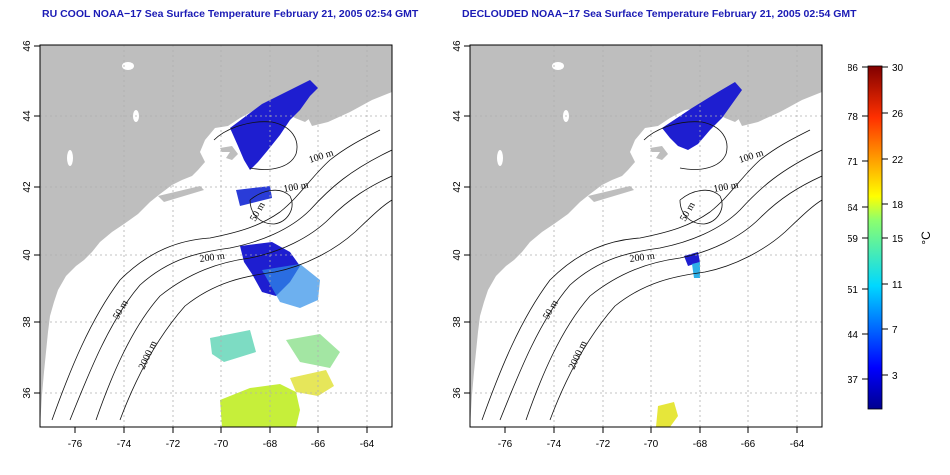 This screenshot has width=950, height=475. Describe the element at coordinates (853, 335) in the screenshot. I see `fahrenheit-tick: 44` at that location.